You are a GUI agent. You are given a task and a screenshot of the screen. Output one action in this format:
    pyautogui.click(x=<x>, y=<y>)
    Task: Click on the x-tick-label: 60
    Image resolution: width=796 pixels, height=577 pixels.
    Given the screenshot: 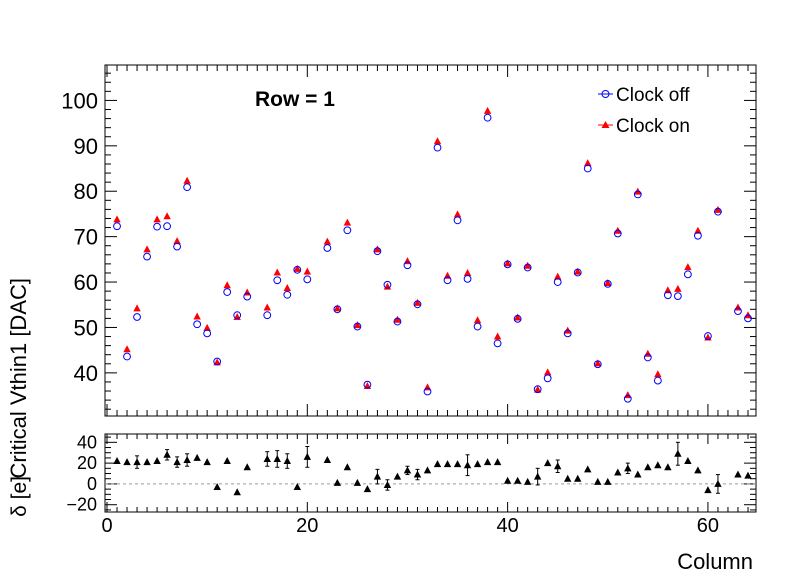 What is the action you would take?
    pyautogui.click(x=708, y=526)
    